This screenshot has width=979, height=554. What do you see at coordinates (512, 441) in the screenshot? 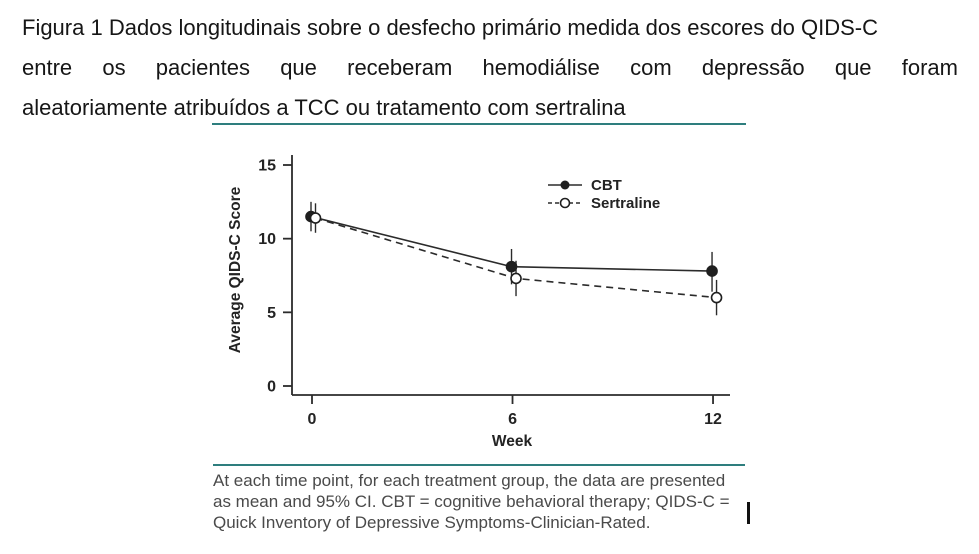
I see `x-axis-title: Week` at bounding box center [512, 441].